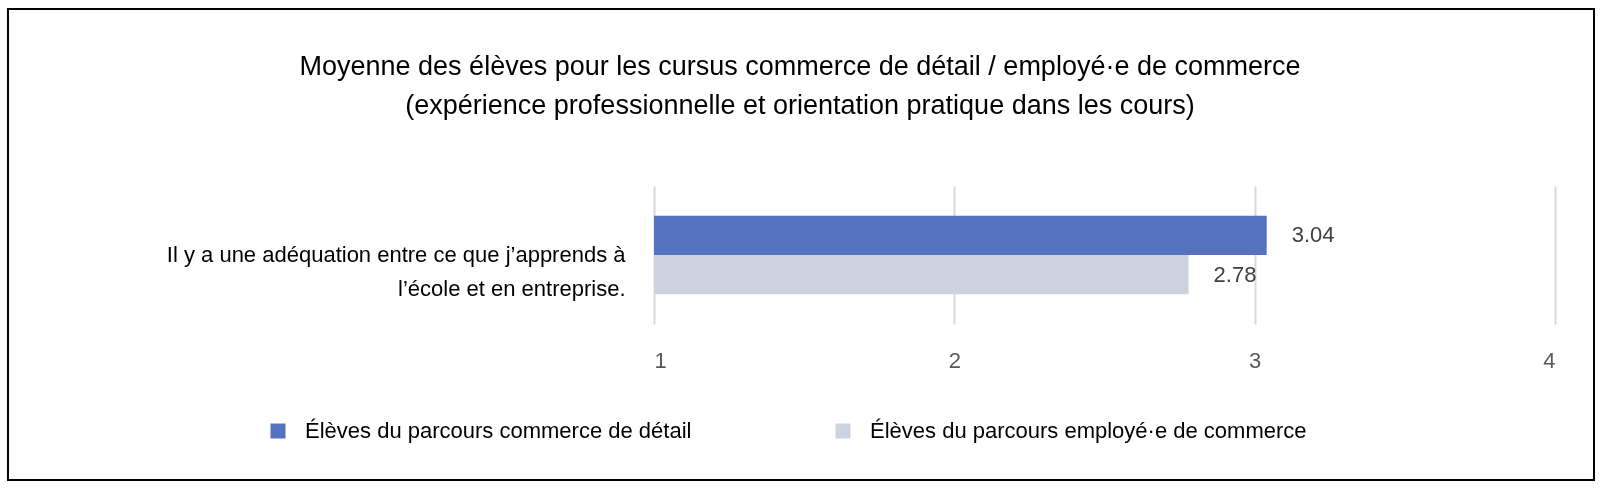 Image resolution: width=1600 pixels, height=489 pixels. Describe the element at coordinates (1549, 360) in the screenshot. I see `x-tick-label: 4` at that location.